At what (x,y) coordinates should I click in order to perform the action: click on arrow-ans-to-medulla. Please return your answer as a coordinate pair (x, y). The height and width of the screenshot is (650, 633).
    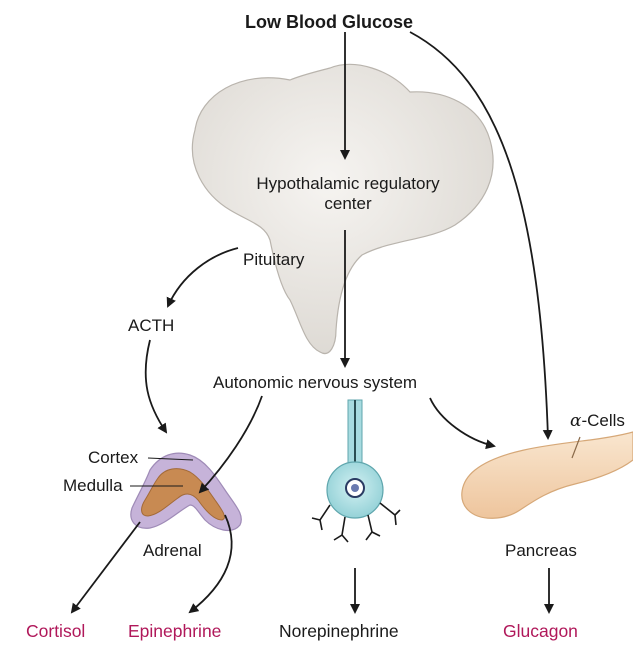
    Looking at the image, I should click on (230, 444).